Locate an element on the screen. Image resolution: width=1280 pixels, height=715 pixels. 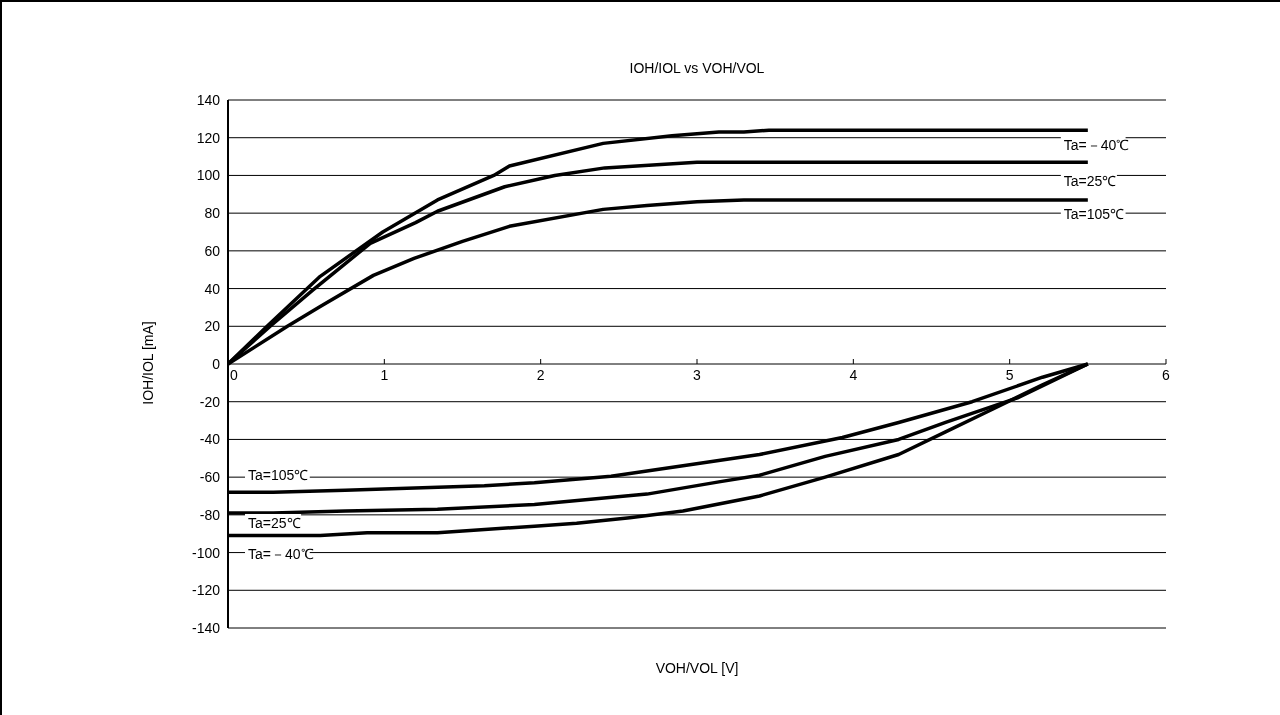
y-tick-label: -20 is located at coordinates (210, 401).